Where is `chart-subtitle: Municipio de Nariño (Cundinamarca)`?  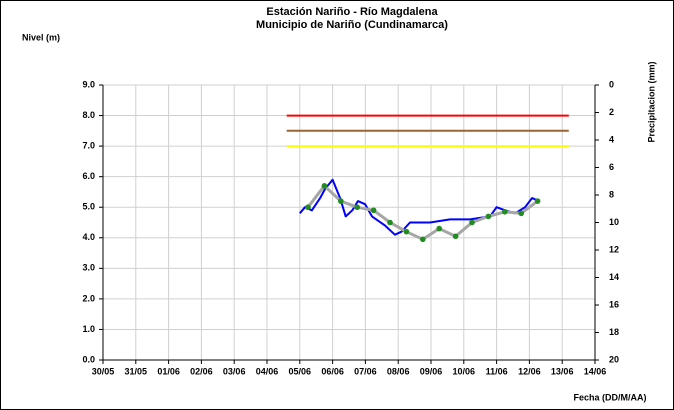
chart-subtitle: Municipio de Nariño (Cundinamarca) is located at coordinates (352, 25).